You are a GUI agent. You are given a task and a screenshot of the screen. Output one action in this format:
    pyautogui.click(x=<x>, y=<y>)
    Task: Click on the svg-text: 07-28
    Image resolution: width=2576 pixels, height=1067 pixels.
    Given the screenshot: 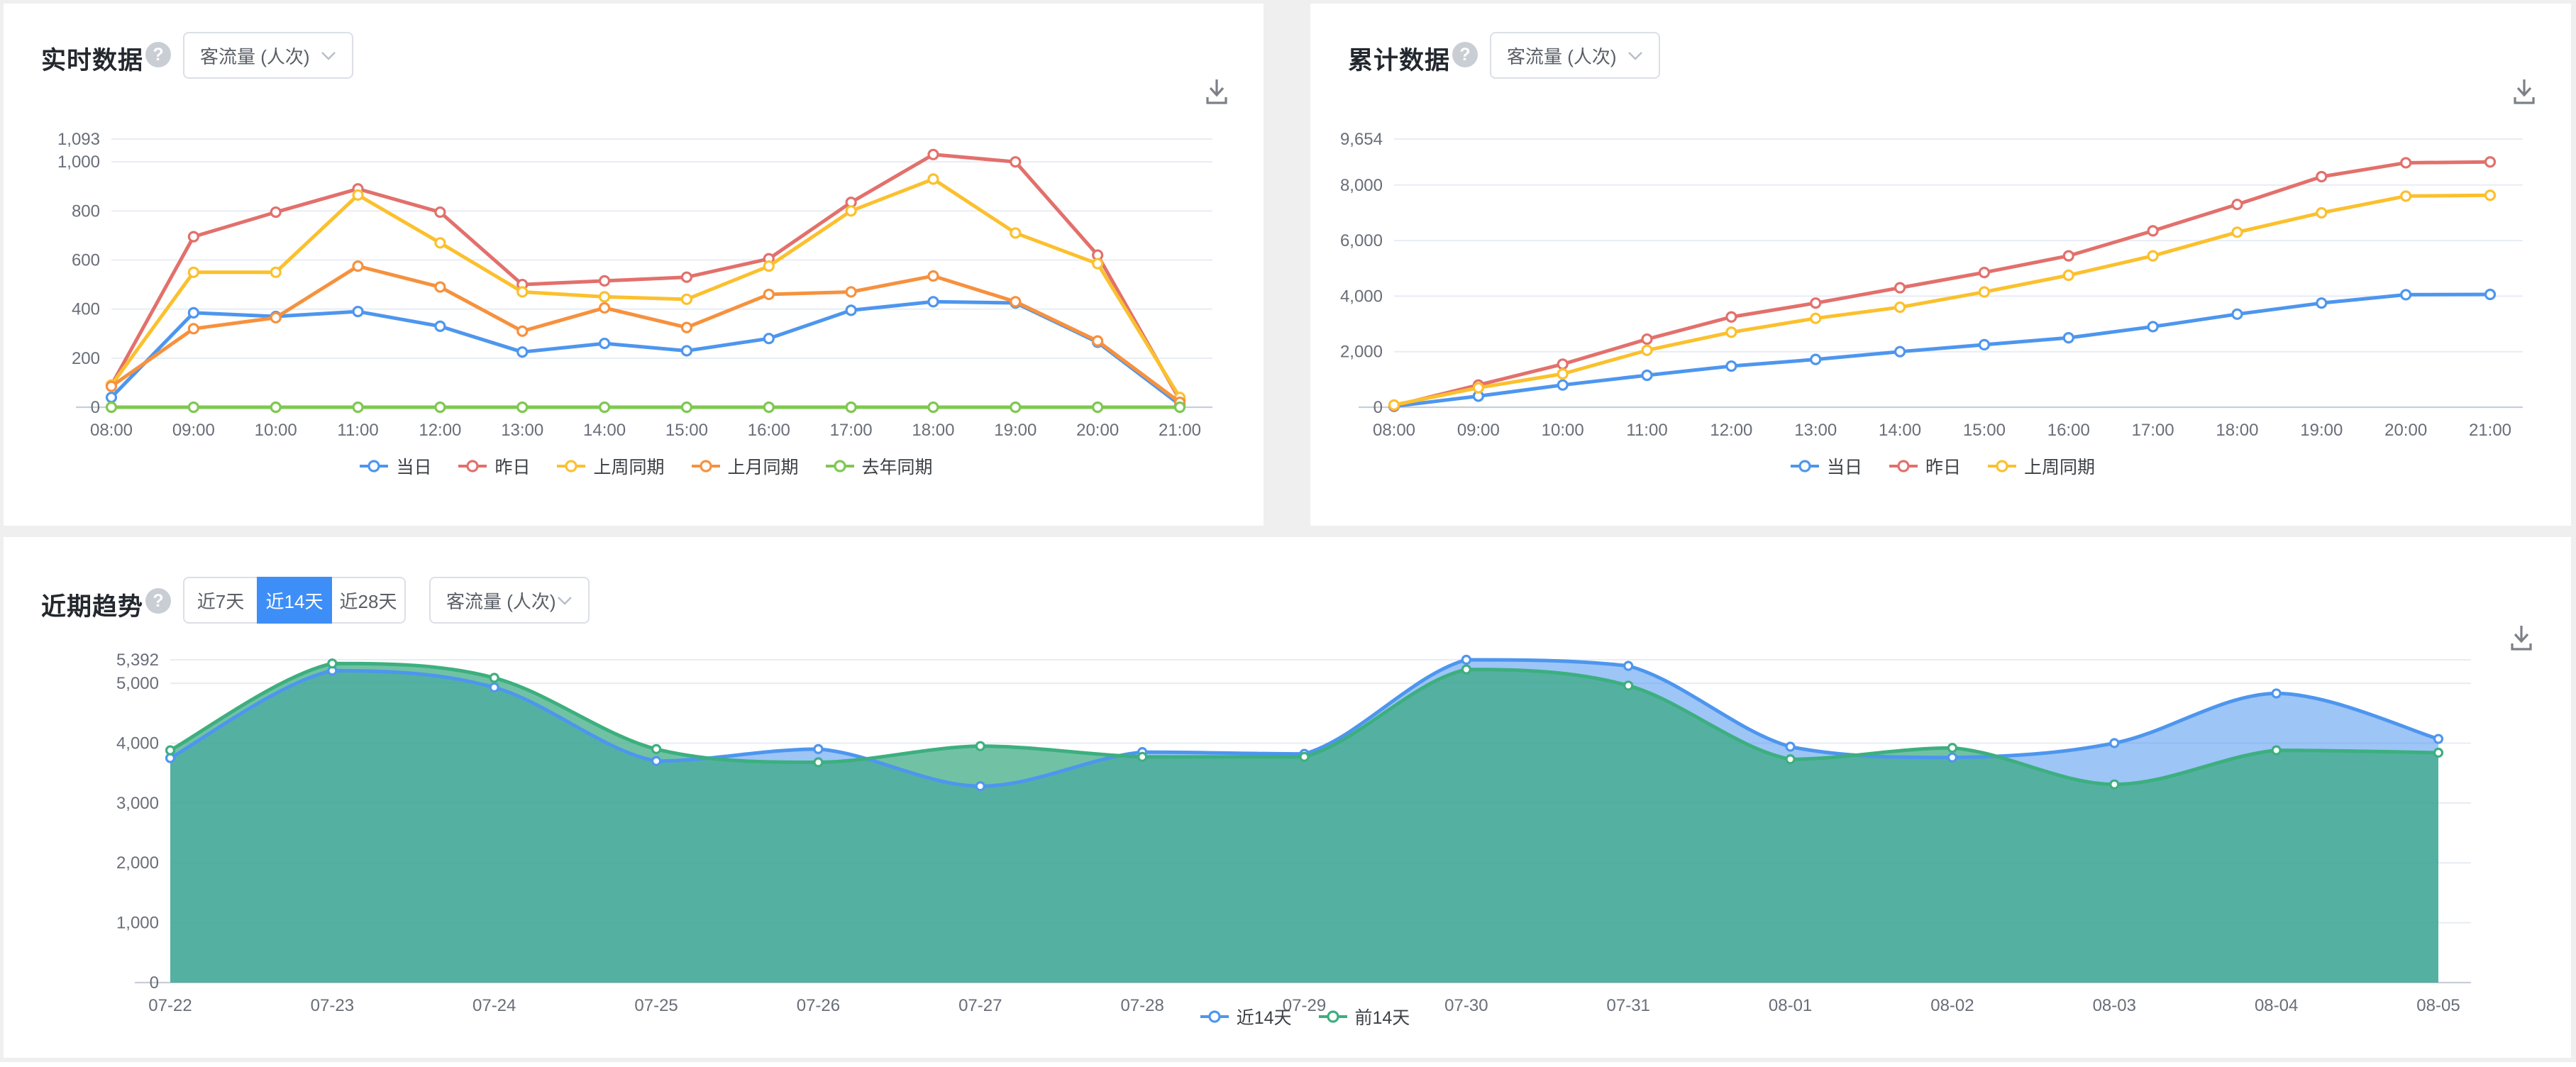 What is the action you would take?
    pyautogui.click(x=1141, y=1005)
    